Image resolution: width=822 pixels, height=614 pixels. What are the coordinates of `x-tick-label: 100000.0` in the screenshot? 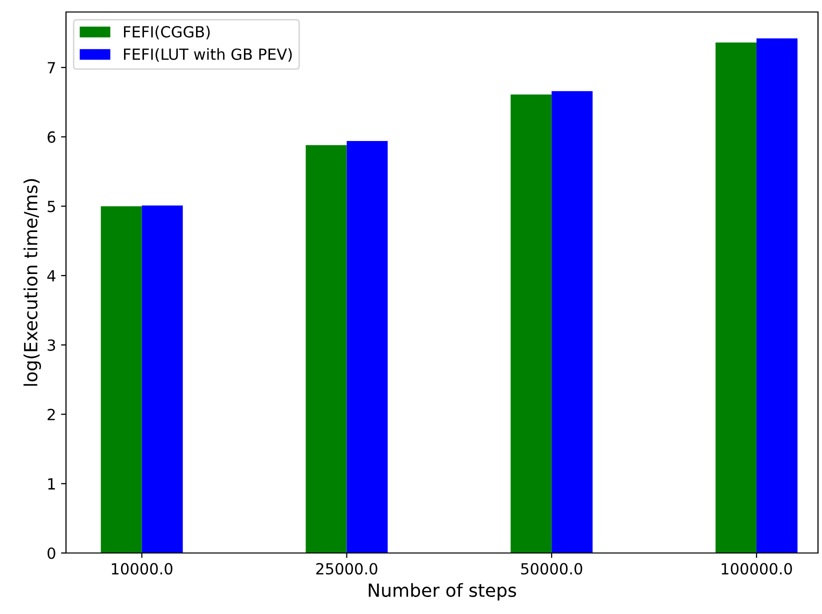 It's located at (757, 568).